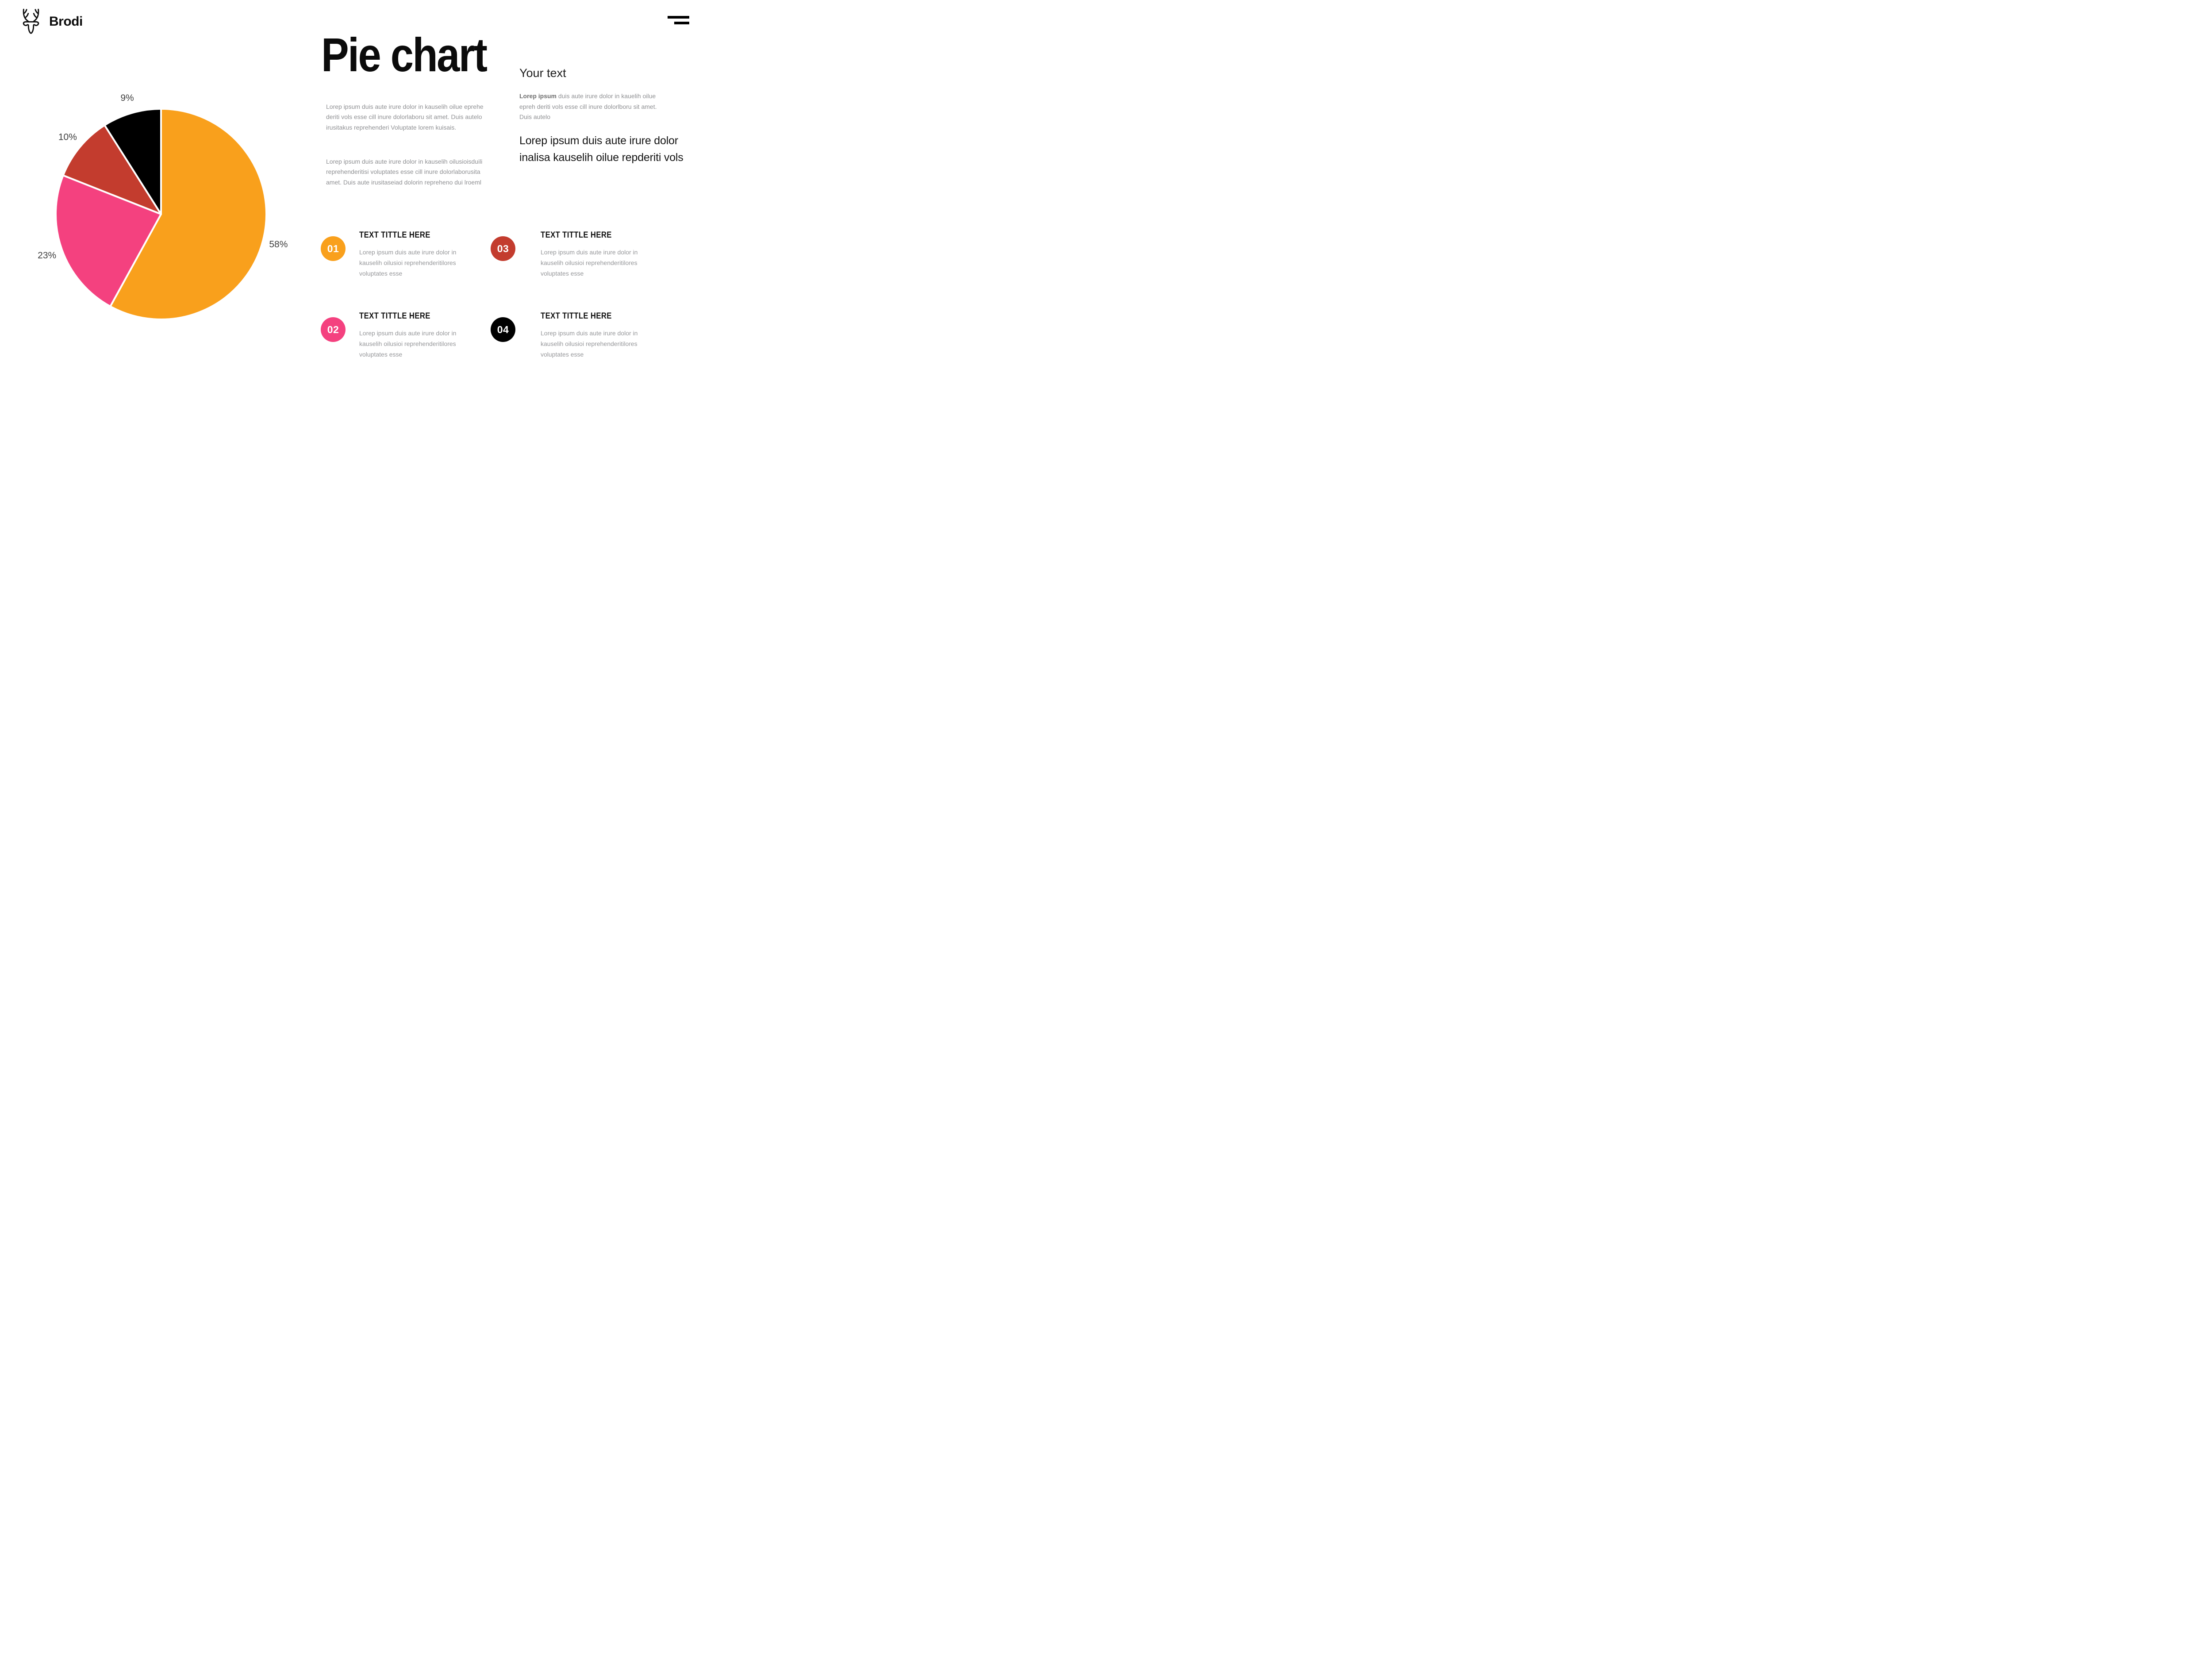 The height and width of the screenshot is (1659, 2212). I want to click on item-02-title: TEXT TITTLE HERE, so click(395, 316).